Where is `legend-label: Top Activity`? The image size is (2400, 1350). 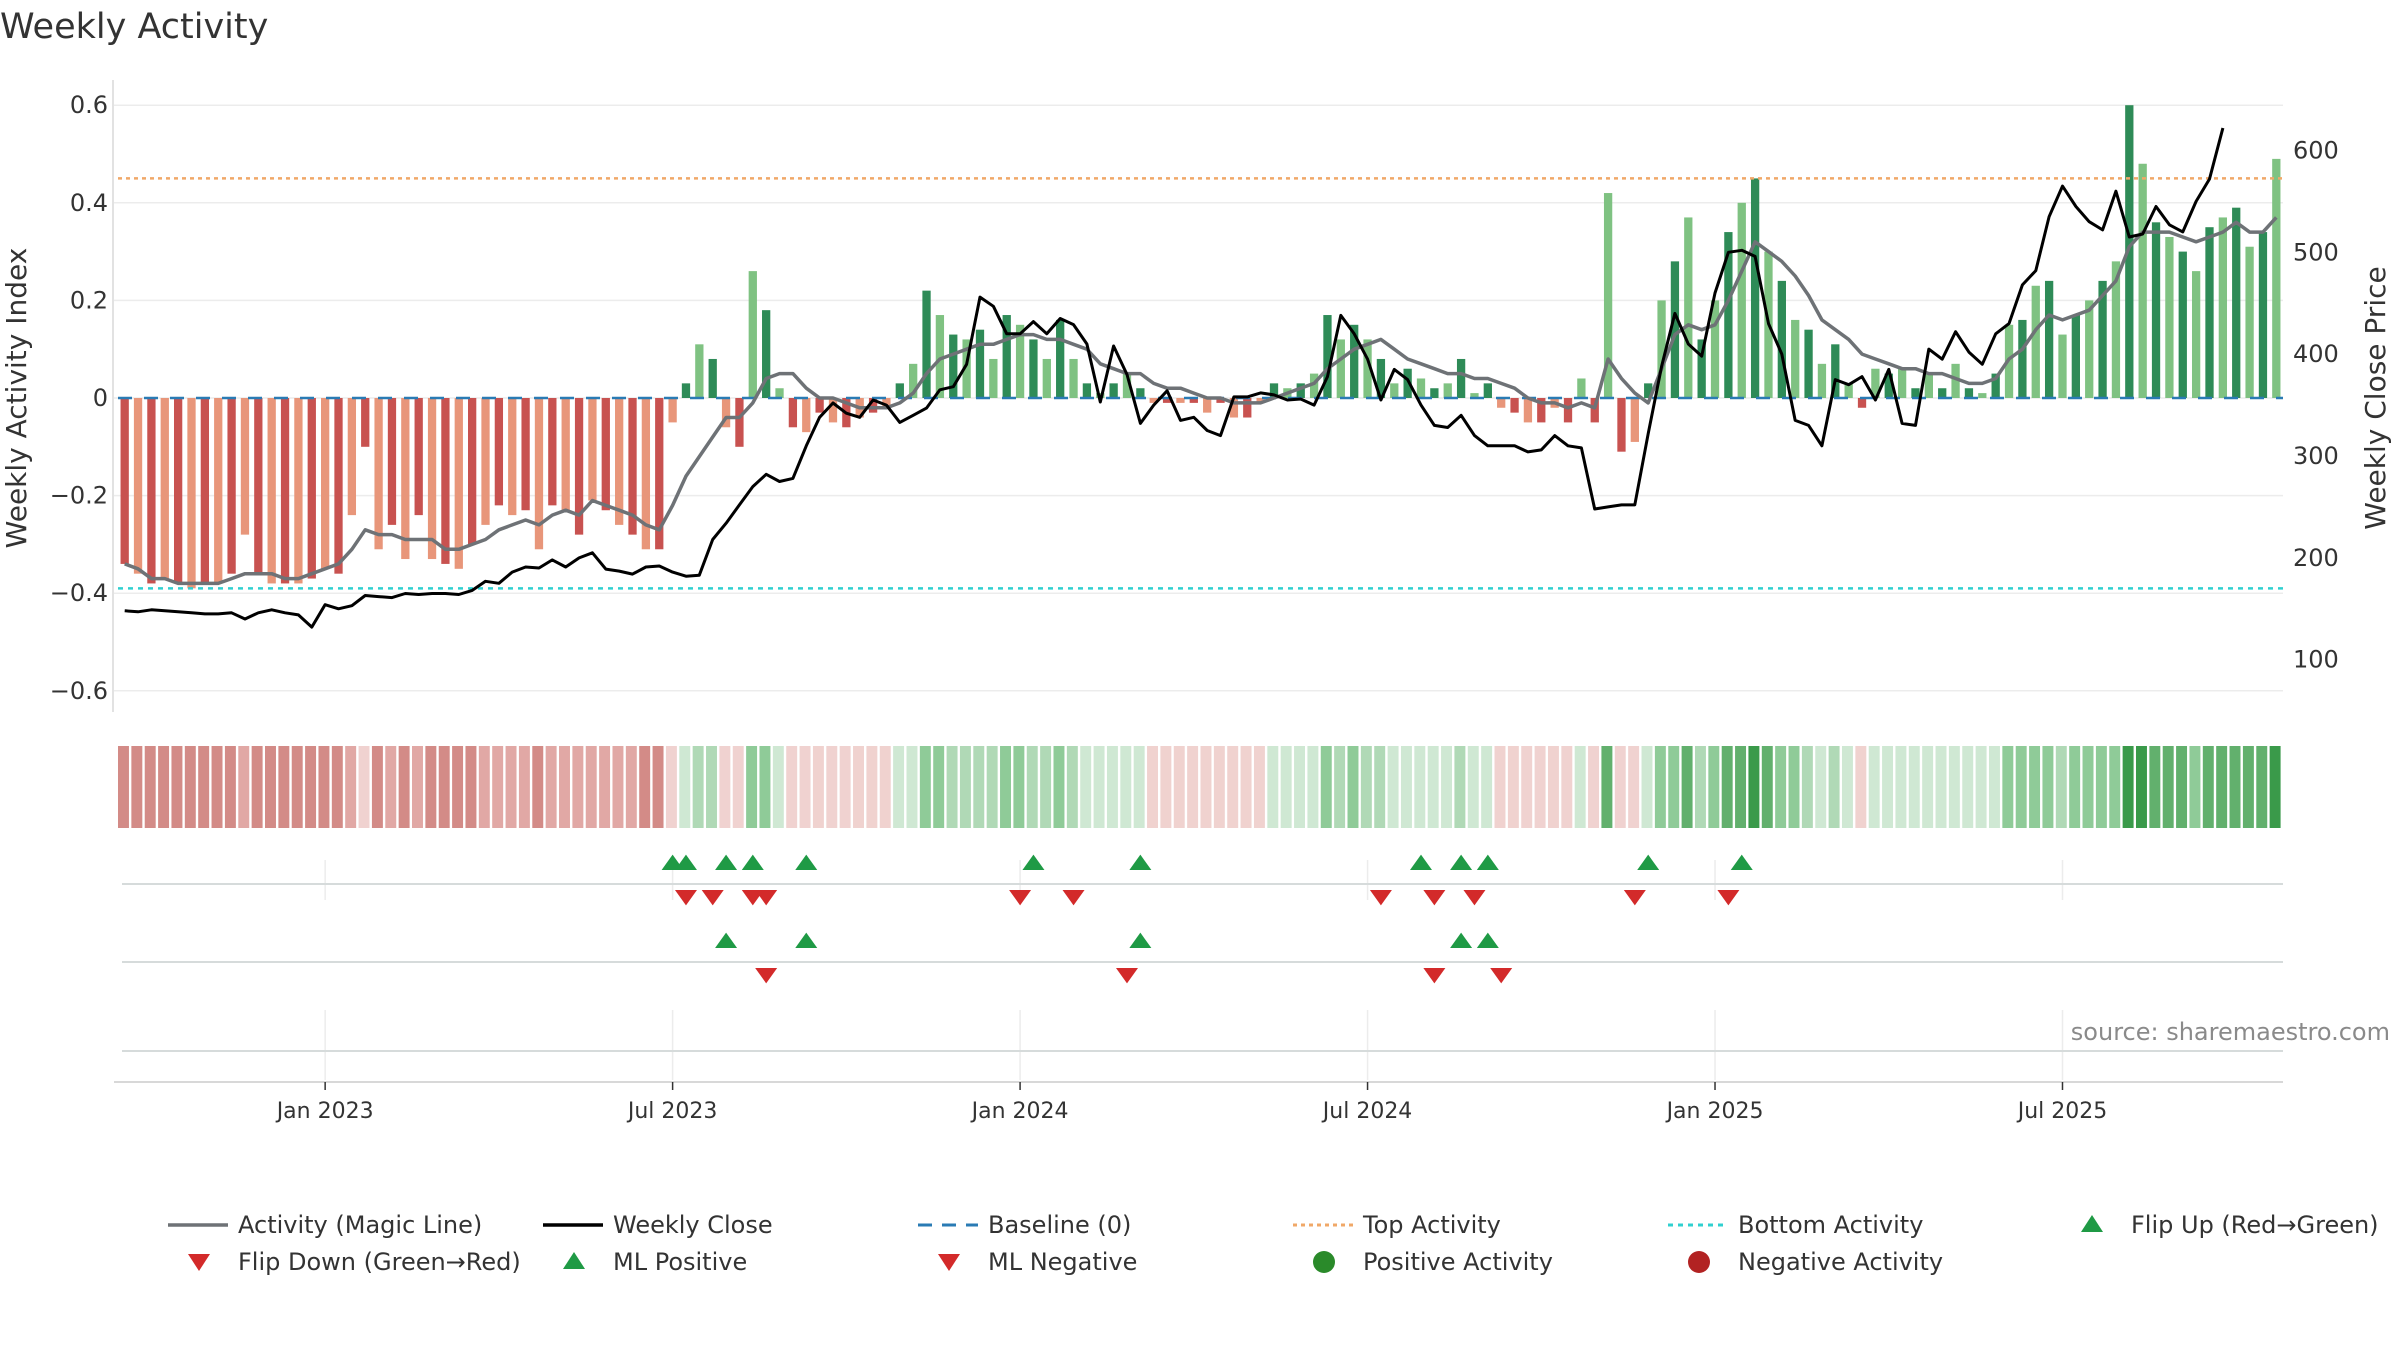
legend-label: Top Activity is located at coordinates (1431, 1225).